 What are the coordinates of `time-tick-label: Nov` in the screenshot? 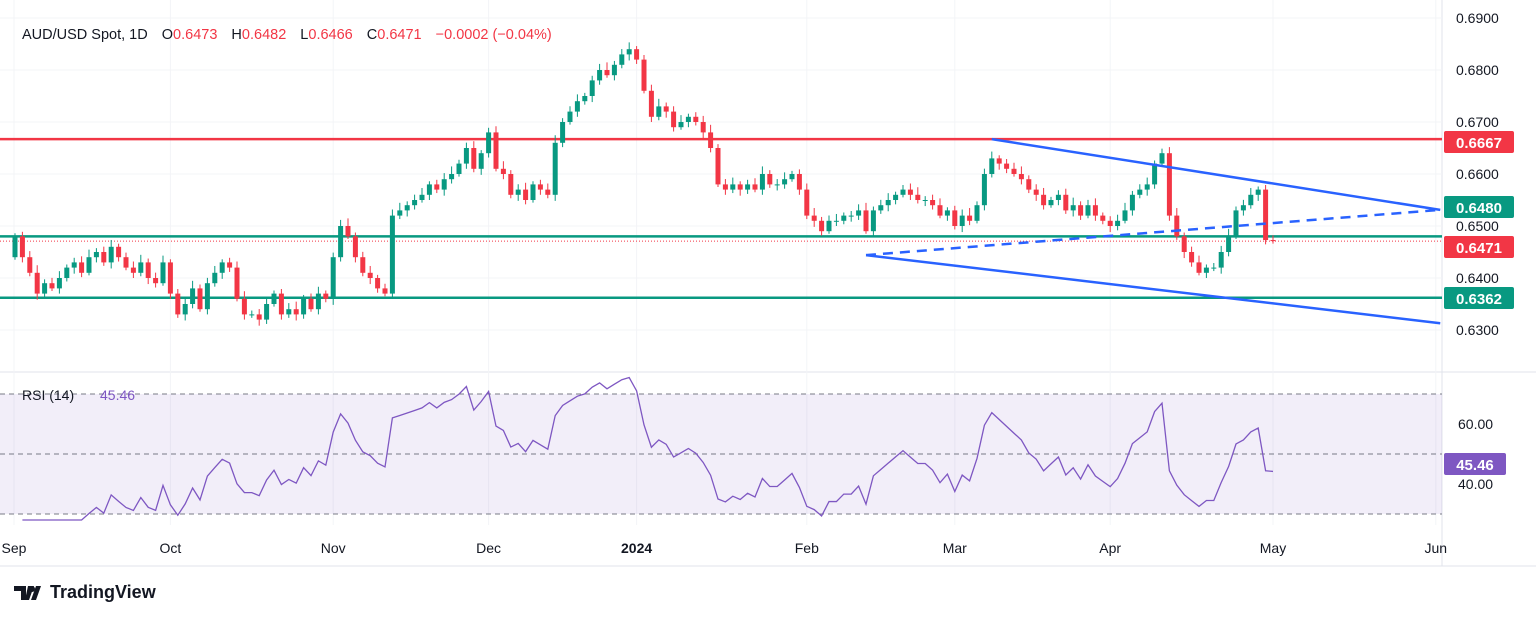 It's located at (333, 548).